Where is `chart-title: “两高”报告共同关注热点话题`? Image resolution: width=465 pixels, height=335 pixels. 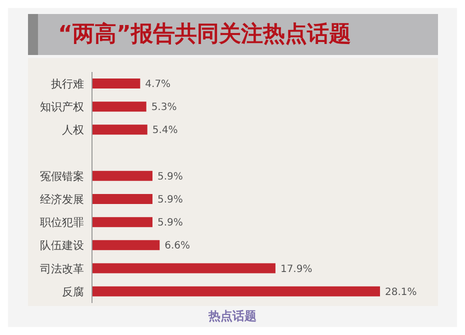
chart-title: “两高”报告共同关注热点话题 is located at coordinates (204, 34).